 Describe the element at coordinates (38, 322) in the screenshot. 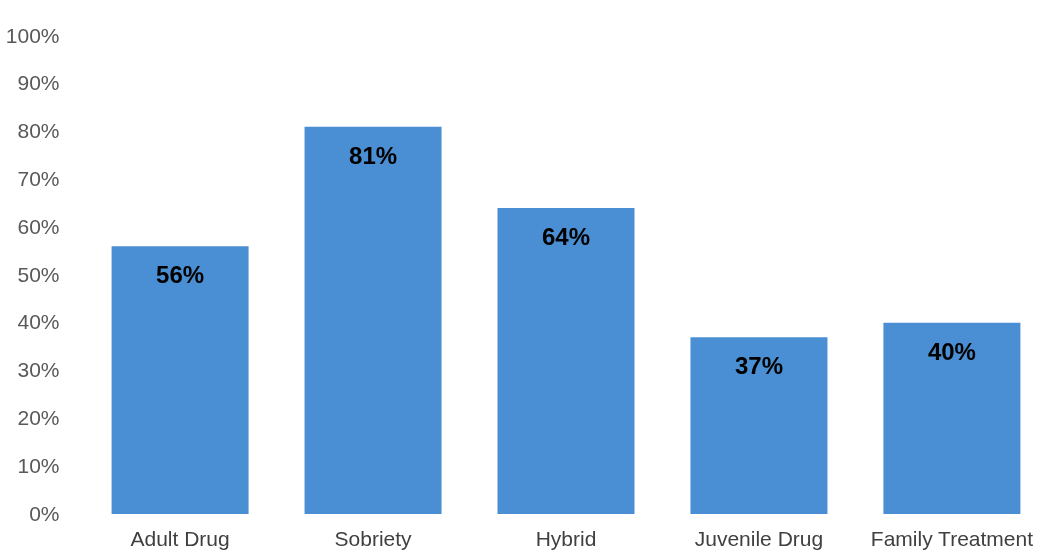

I see `y-tick-label: 40%` at that location.